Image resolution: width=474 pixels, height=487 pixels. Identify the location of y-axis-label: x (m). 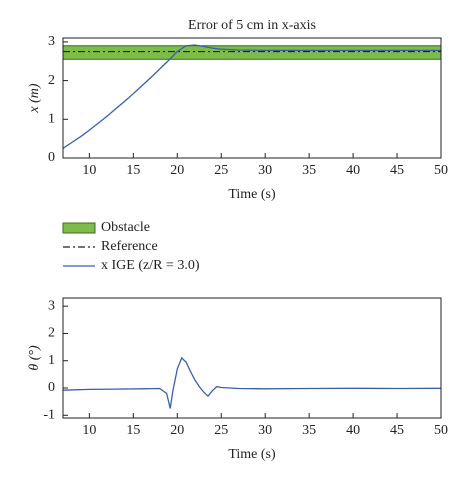
(34, 98).